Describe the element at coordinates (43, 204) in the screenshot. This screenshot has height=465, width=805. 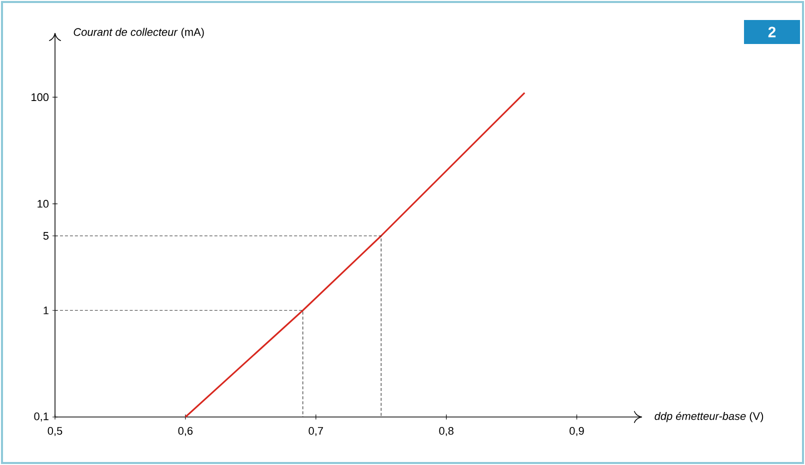
I see `y-tick-label: 10` at that location.